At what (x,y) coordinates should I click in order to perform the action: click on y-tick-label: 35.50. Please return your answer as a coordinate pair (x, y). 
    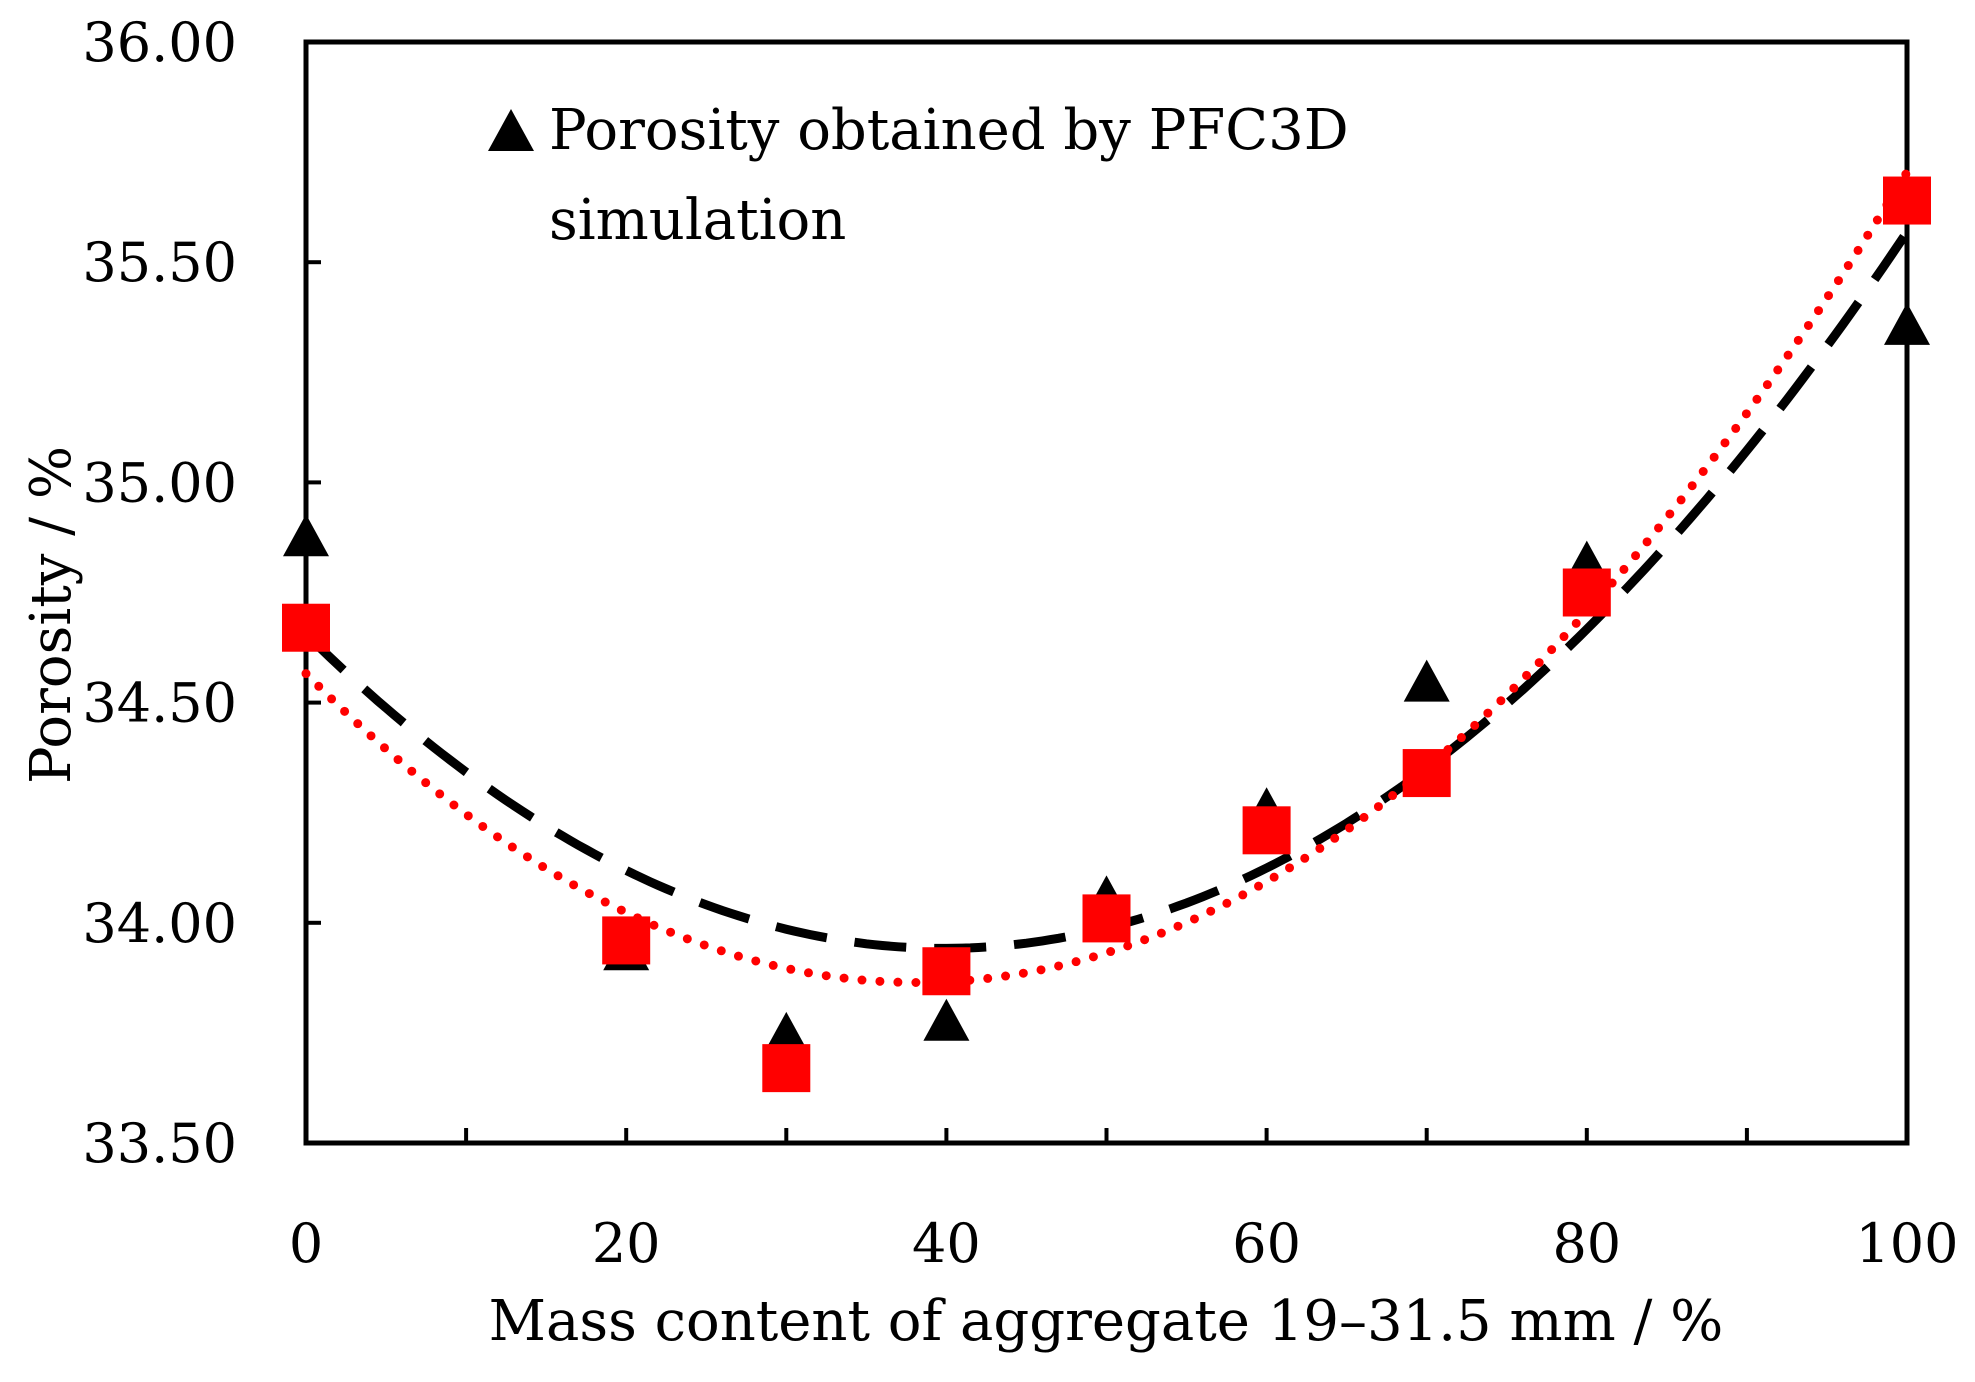
    Looking at the image, I should click on (159, 262).